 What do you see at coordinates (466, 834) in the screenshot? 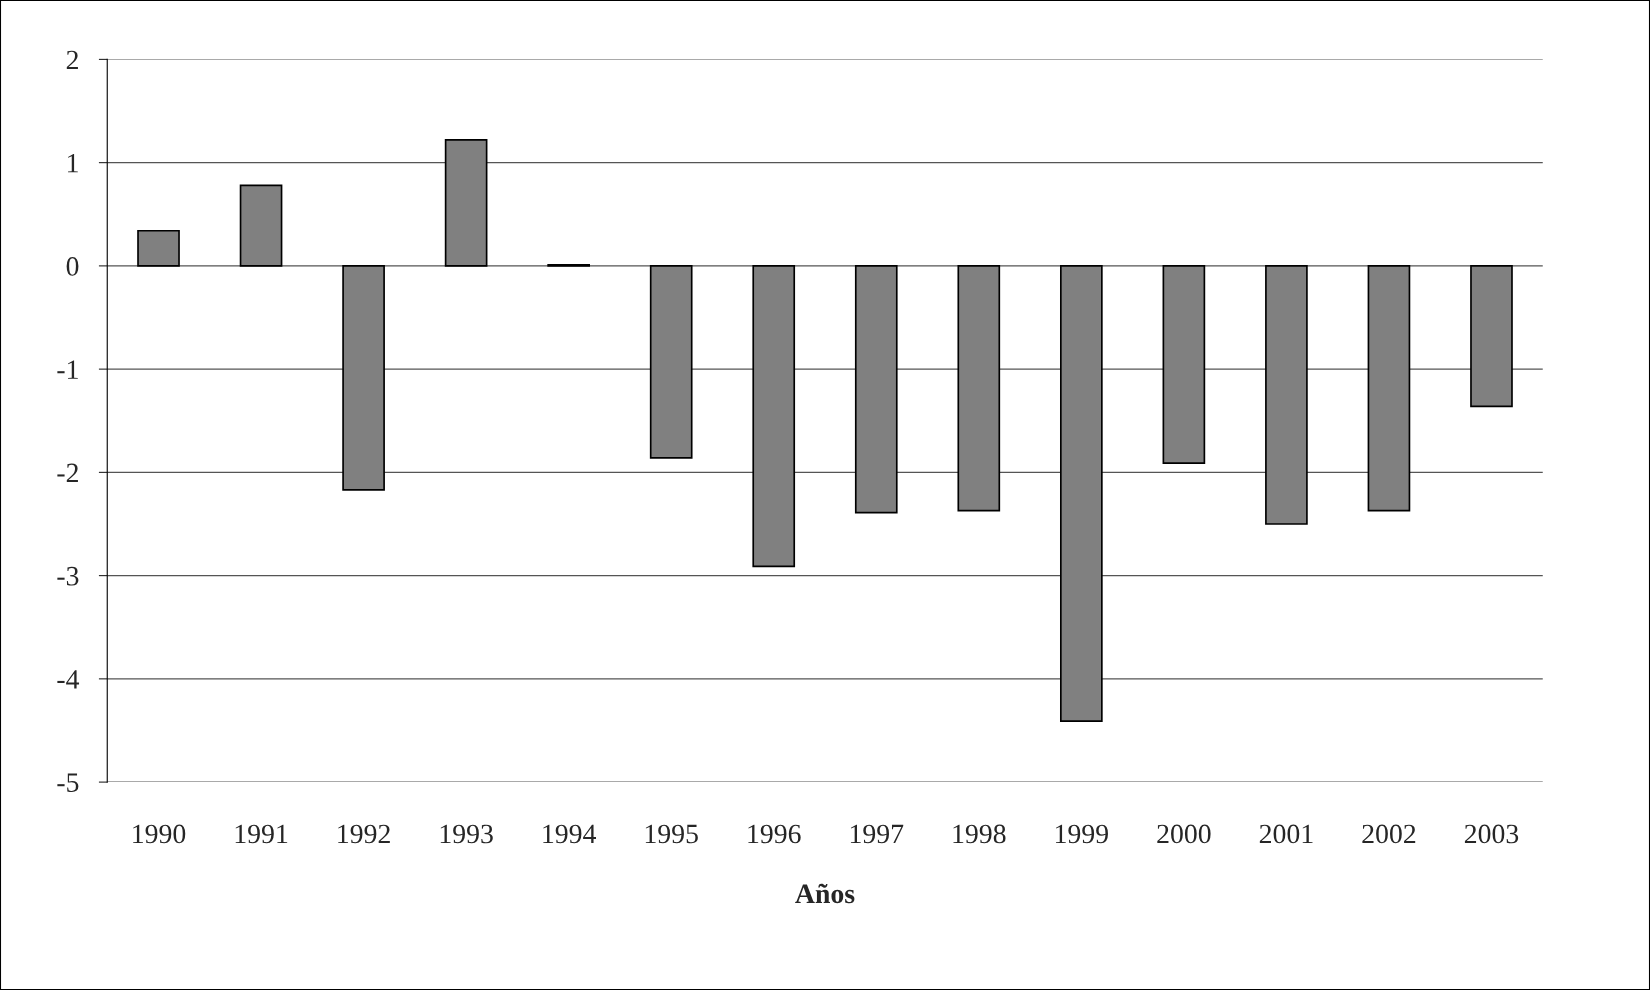
I see `x-tick-label: 1993` at bounding box center [466, 834].